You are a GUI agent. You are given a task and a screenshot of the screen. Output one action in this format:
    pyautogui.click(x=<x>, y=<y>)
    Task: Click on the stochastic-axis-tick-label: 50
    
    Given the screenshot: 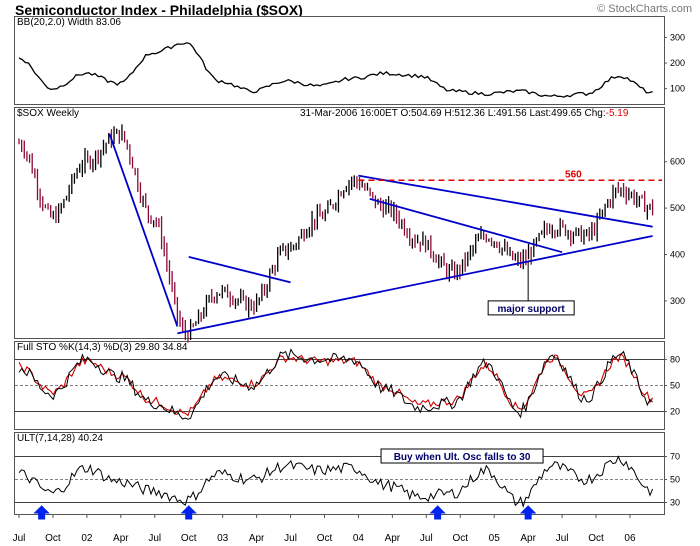 What is the action you would take?
    pyautogui.click(x=675, y=386)
    